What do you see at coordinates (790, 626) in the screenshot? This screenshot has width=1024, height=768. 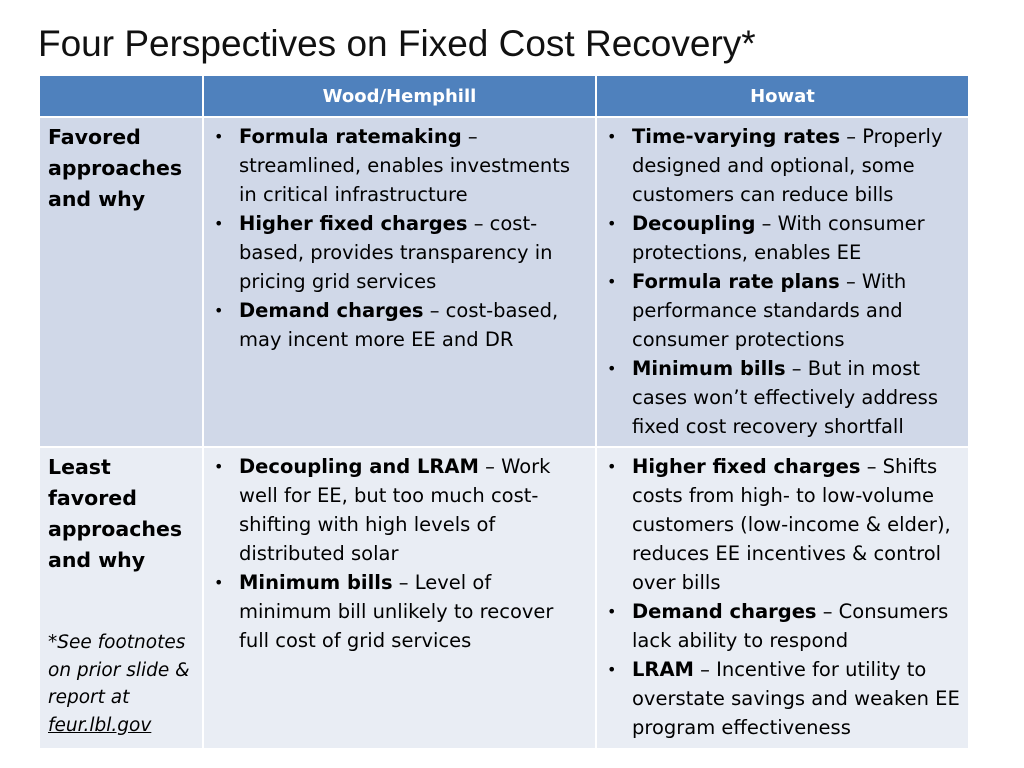 I see `bullet-description: – Consumers lack ability to respond` at bounding box center [790, 626].